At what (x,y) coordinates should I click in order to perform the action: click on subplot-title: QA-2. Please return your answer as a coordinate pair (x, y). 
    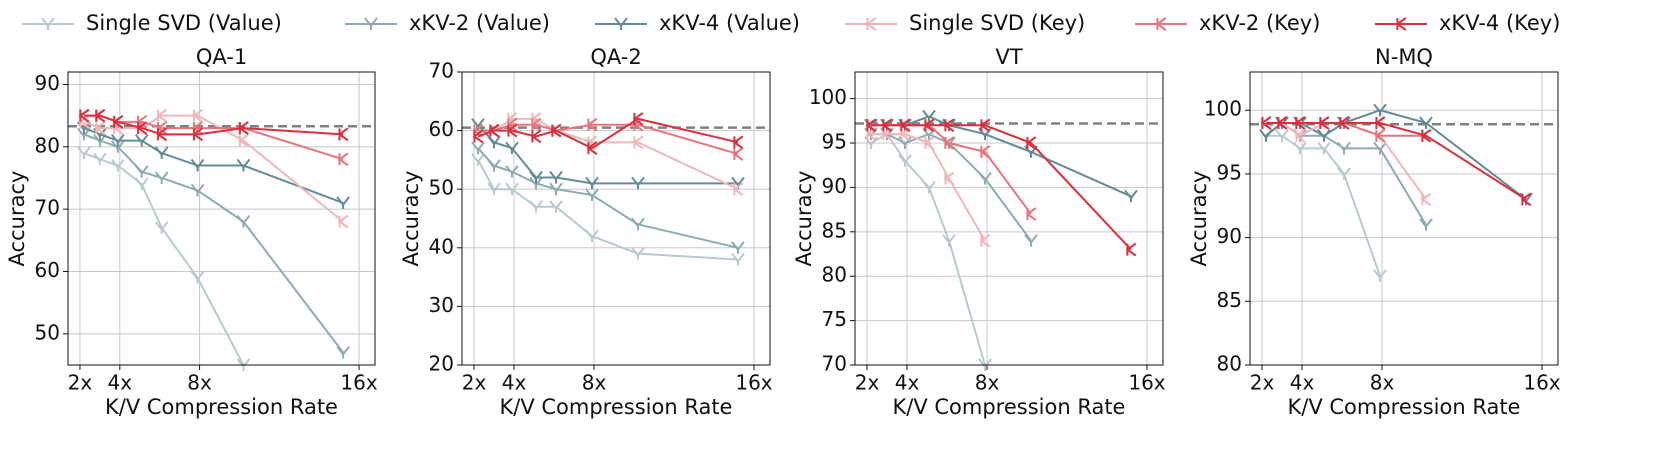
    Looking at the image, I should click on (615, 57).